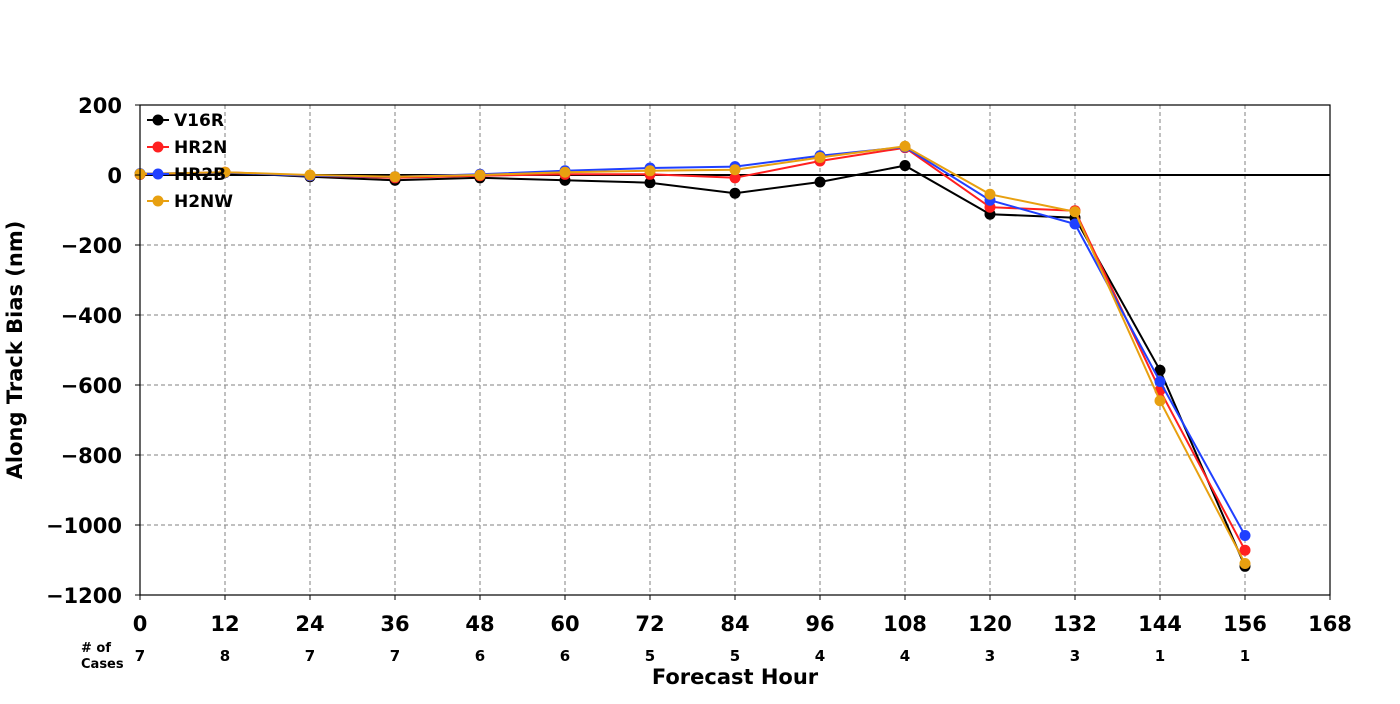  I want to click on cases-header-line2: Cases, so click(102, 664).